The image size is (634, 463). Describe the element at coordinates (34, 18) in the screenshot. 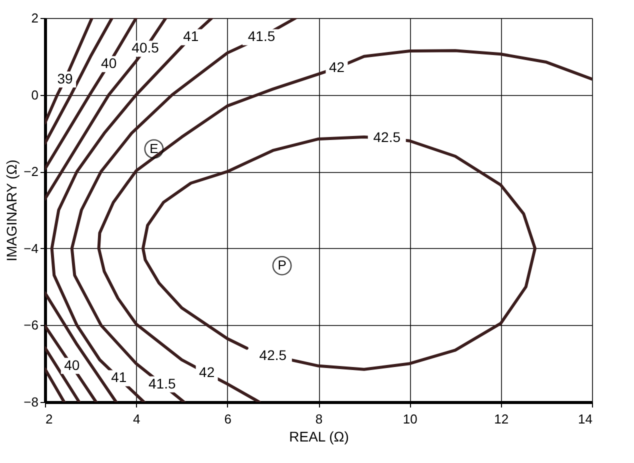

I see `y-tick-label: 2` at that location.